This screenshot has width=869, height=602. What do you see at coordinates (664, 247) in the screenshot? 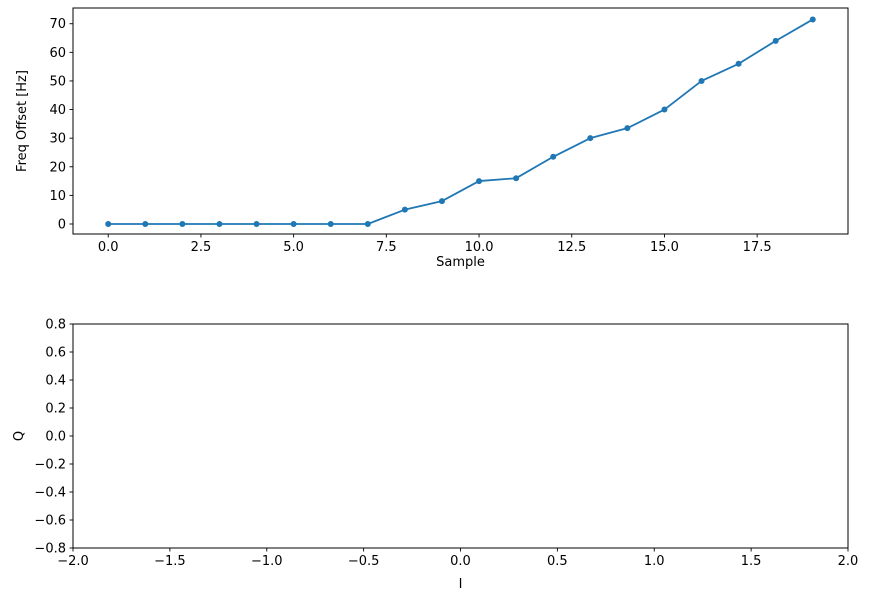
I see `x-tick-label: 15.0` at bounding box center [664, 247].